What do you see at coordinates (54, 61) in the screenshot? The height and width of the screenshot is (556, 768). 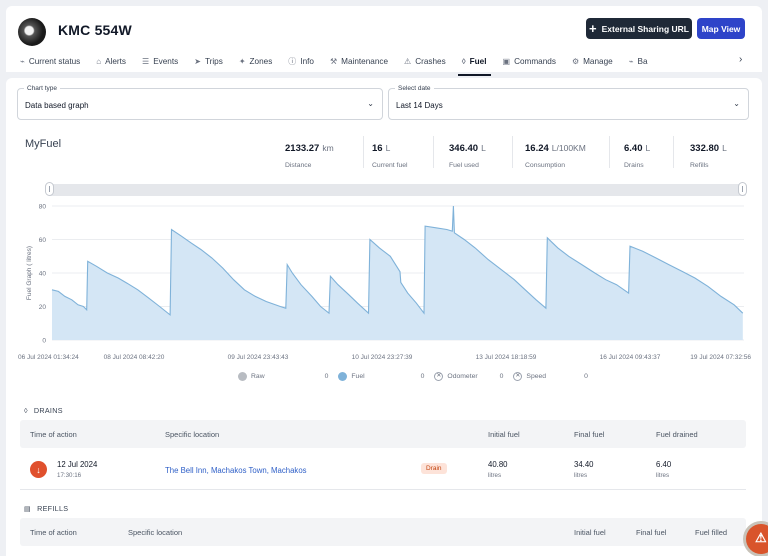 I see `tab-label: Current status` at bounding box center [54, 61].